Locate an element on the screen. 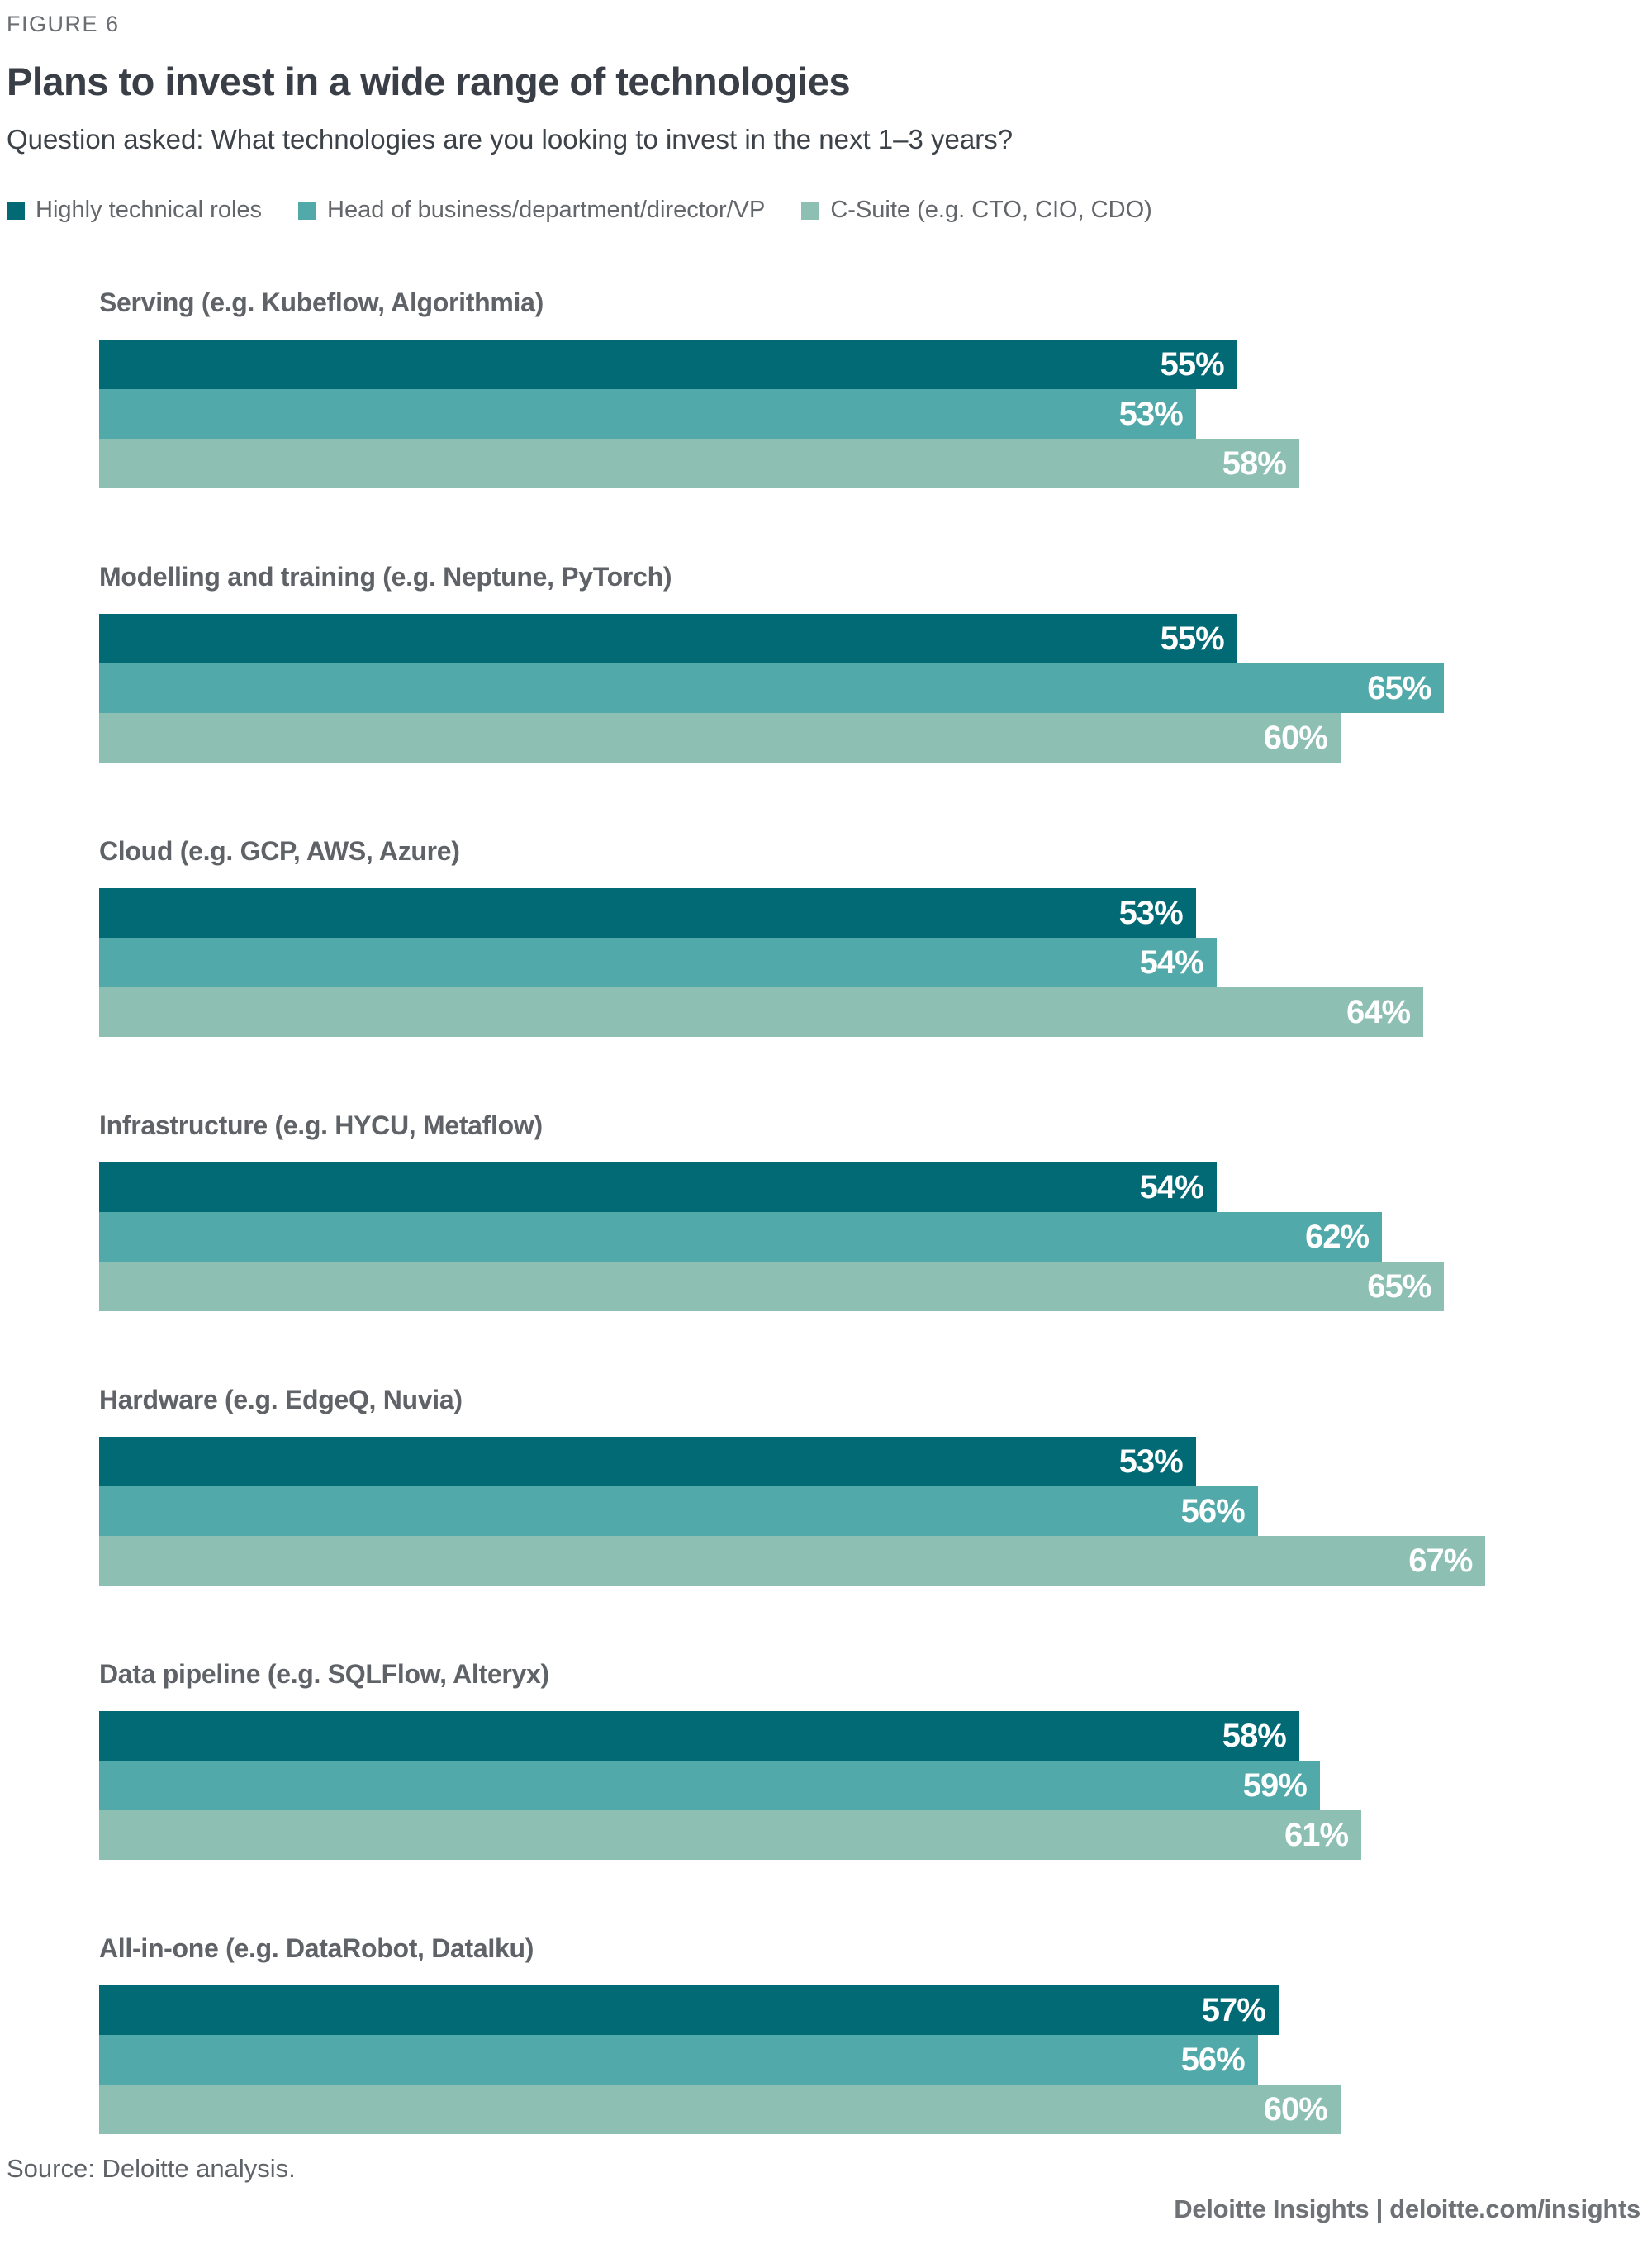 The image size is (1652, 2244). bar-track: 57% 56% 60% is located at coordinates (875, 2059).